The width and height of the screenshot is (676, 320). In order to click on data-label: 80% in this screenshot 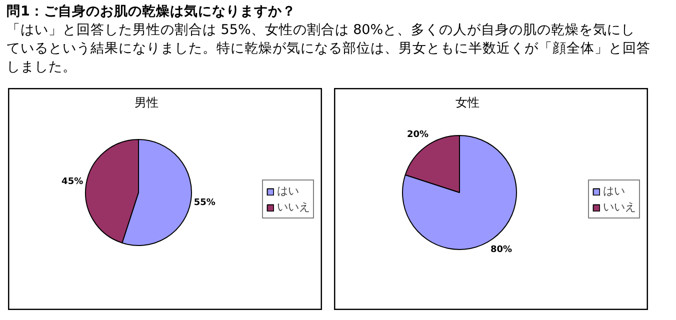, I will do `click(501, 249)`.